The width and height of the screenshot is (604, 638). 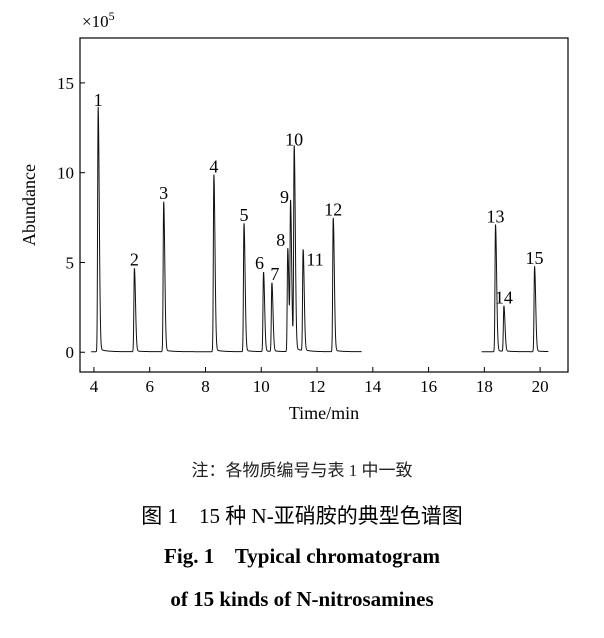 What do you see at coordinates (70, 352) in the screenshot?
I see `y-tick-label: 0` at bounding box center [70, 352].